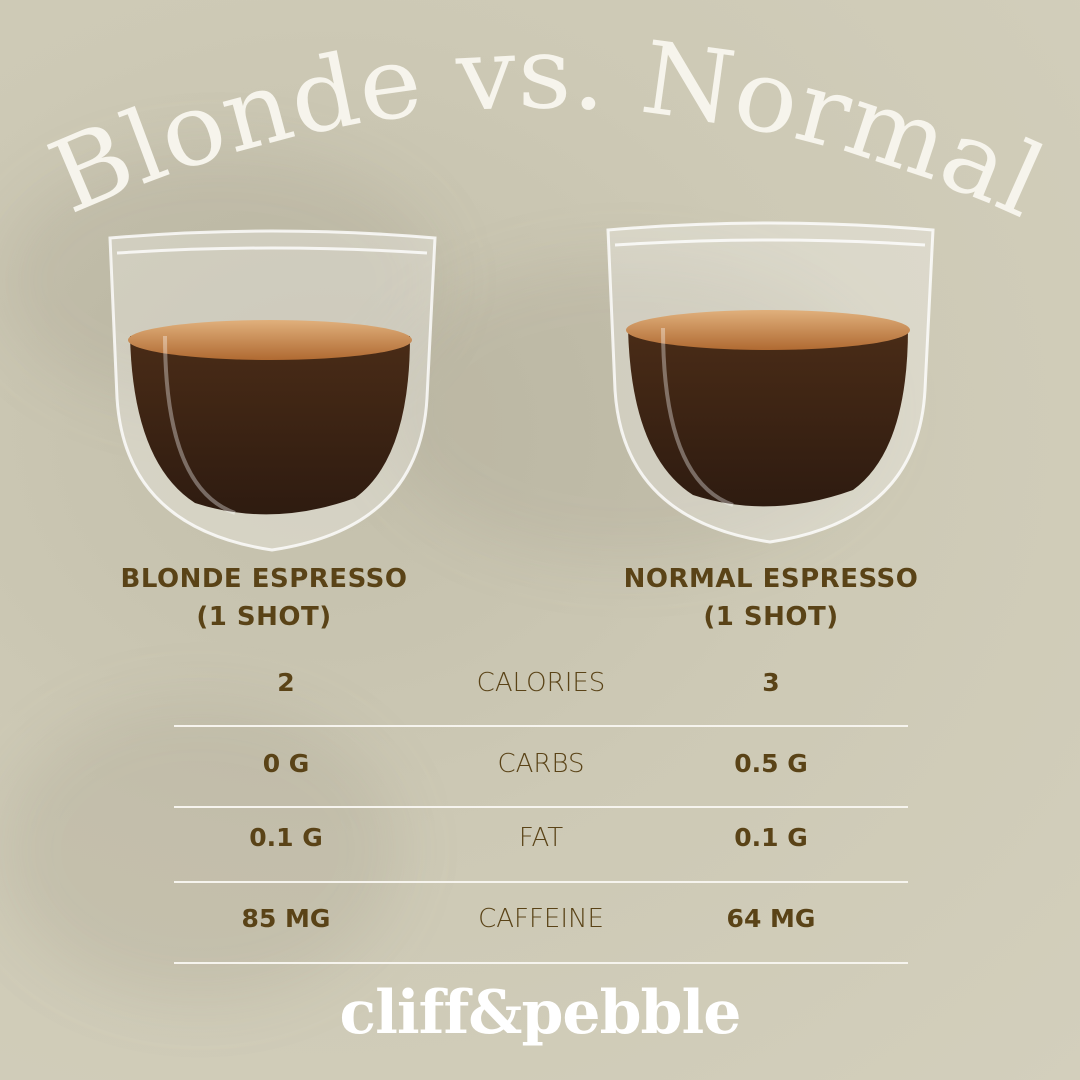 The height and width of the screenshot is (1080, 1080). I want to click on table-row: 2 CALORIES 3, so click(541, 708).